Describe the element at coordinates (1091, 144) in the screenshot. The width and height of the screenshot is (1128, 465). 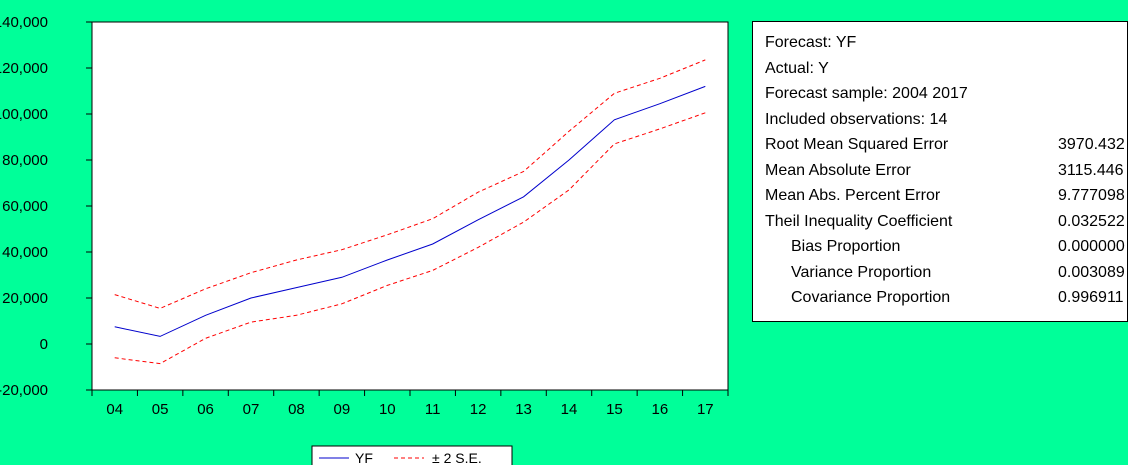
I see `stat-value: 3970.432` at that location.